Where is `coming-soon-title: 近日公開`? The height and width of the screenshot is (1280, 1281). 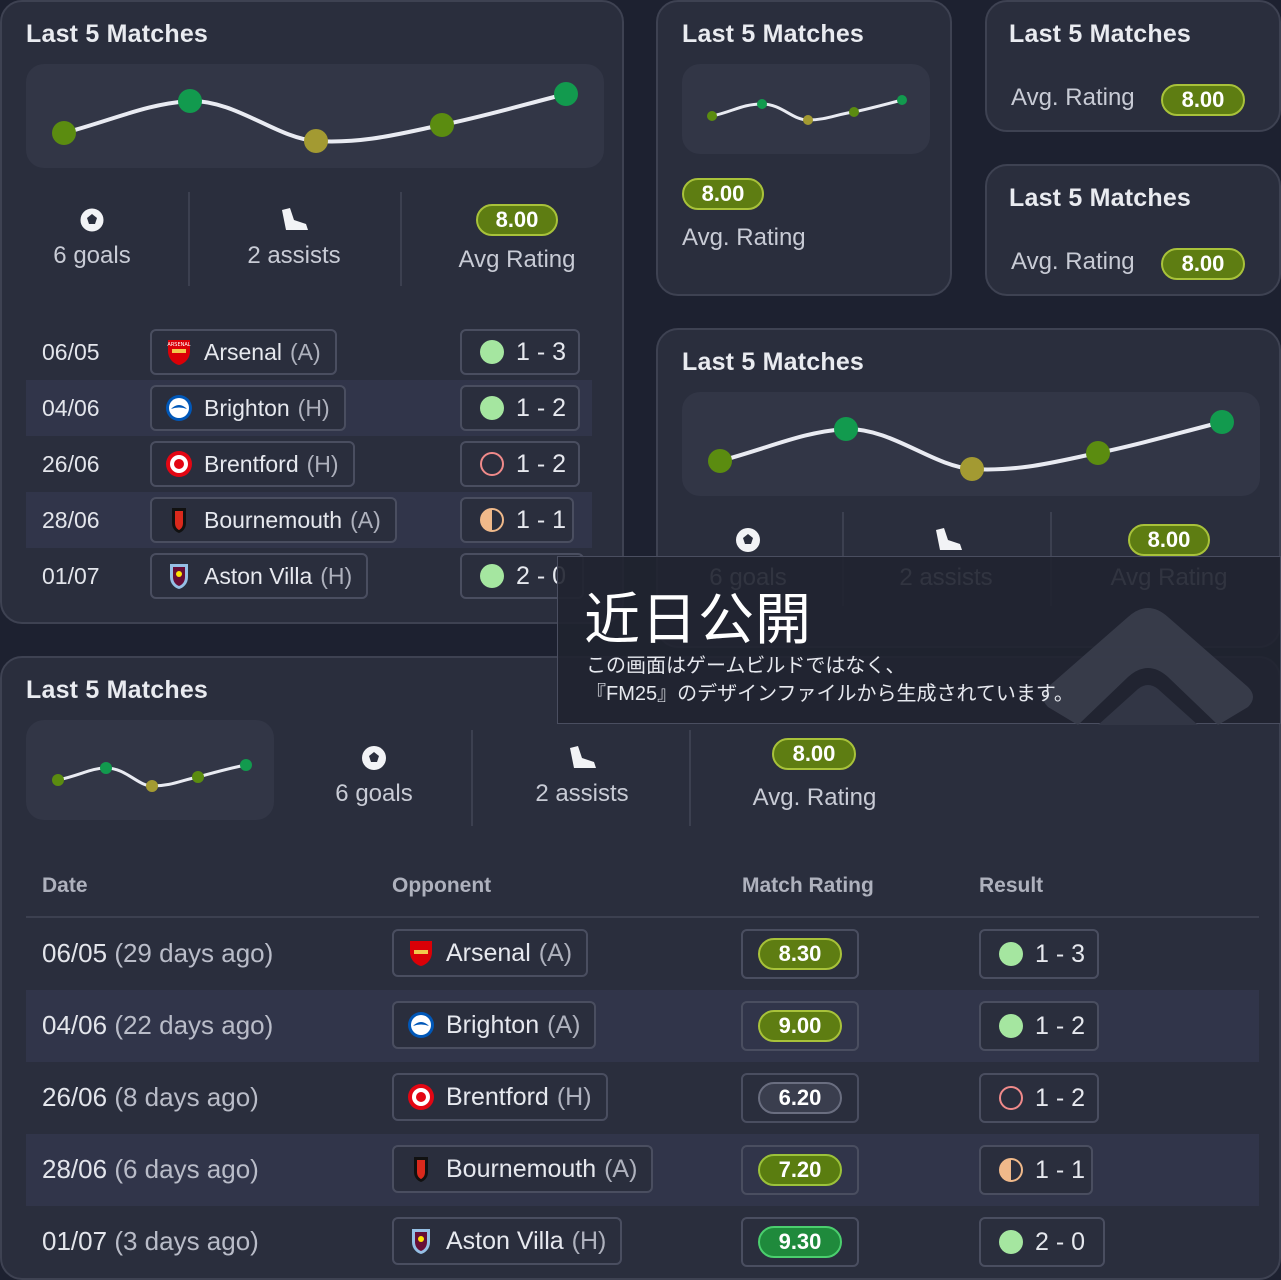
coming-soon-title: 近日公開 is located at coordinates (698, 619).